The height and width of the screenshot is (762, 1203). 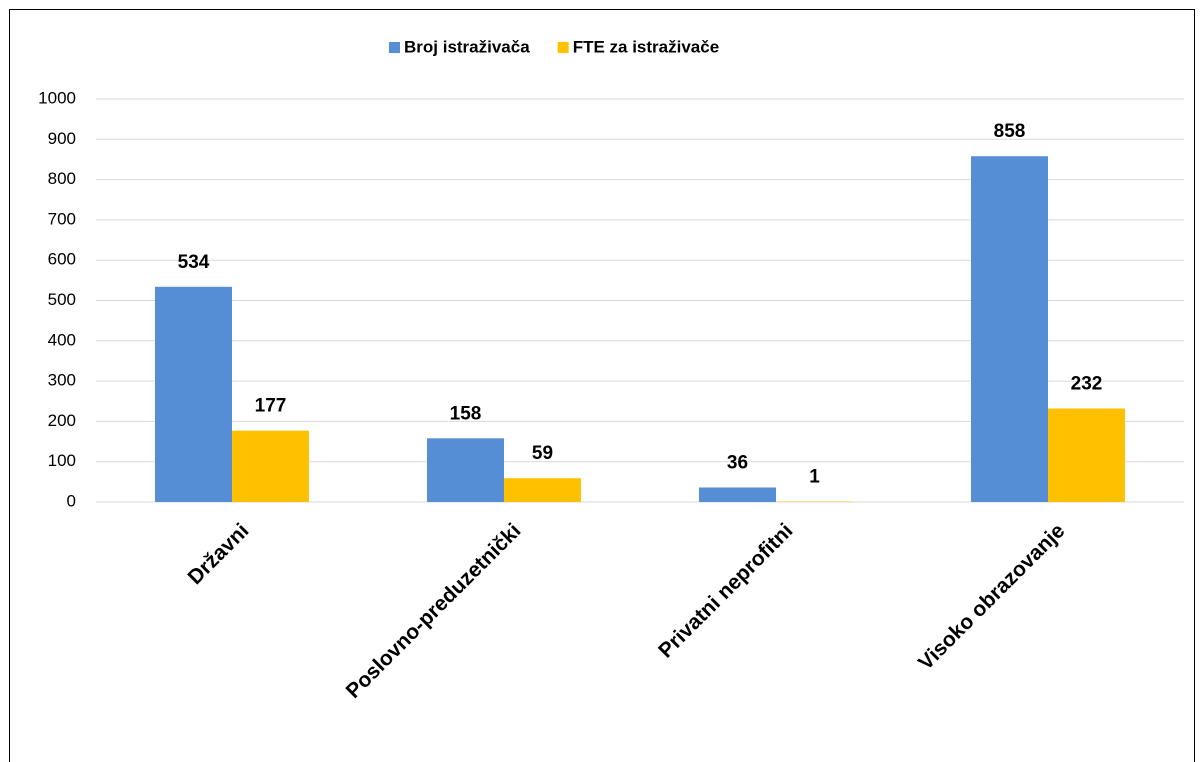 What do you see at coordinates (62, 138) in the screenshot?
I see `y-tick-label: 900` at bounding box center [62, 138].